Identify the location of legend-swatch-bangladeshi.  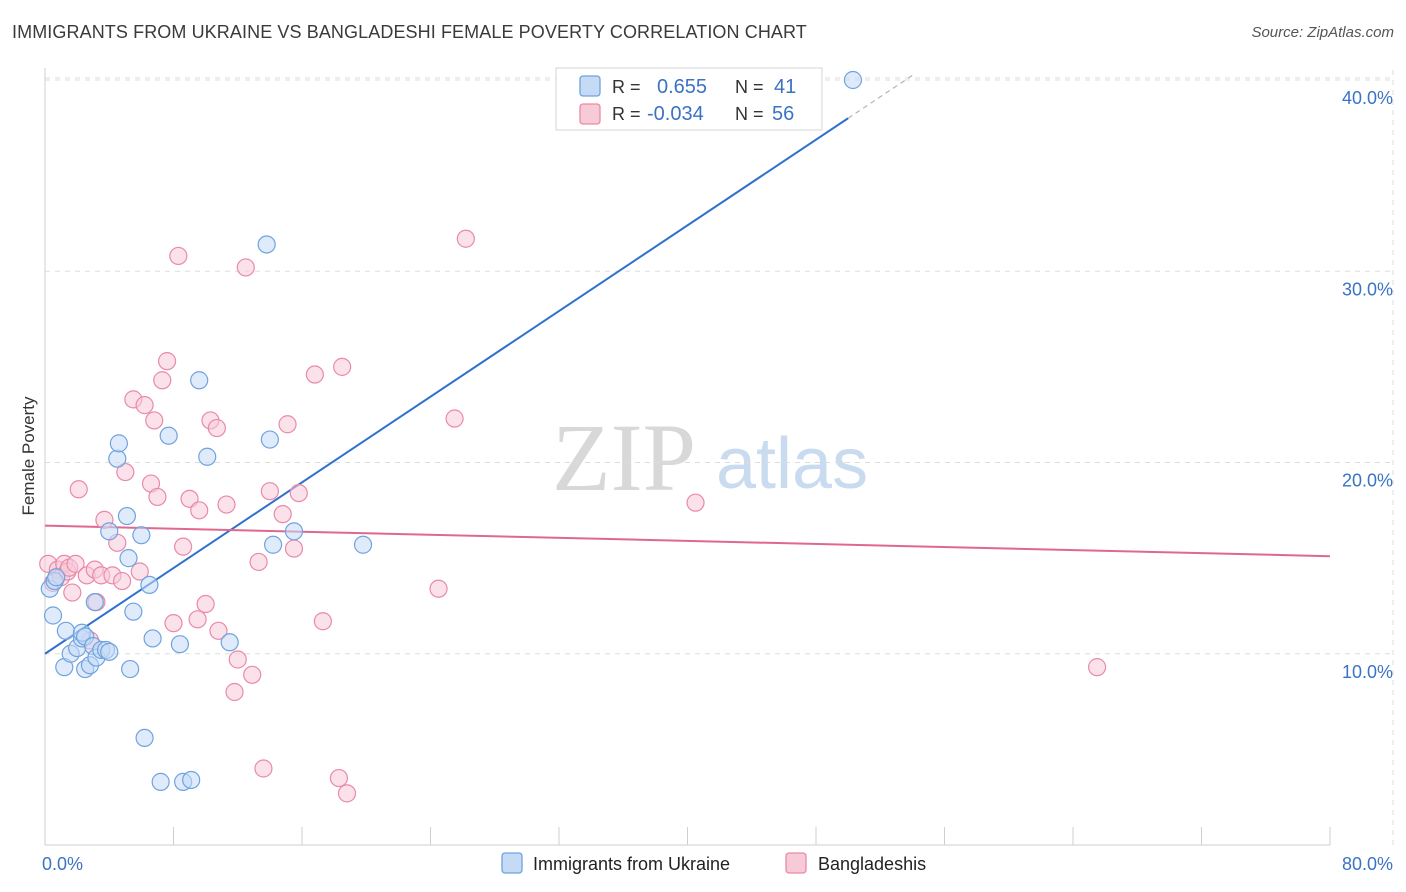
(590, 114).